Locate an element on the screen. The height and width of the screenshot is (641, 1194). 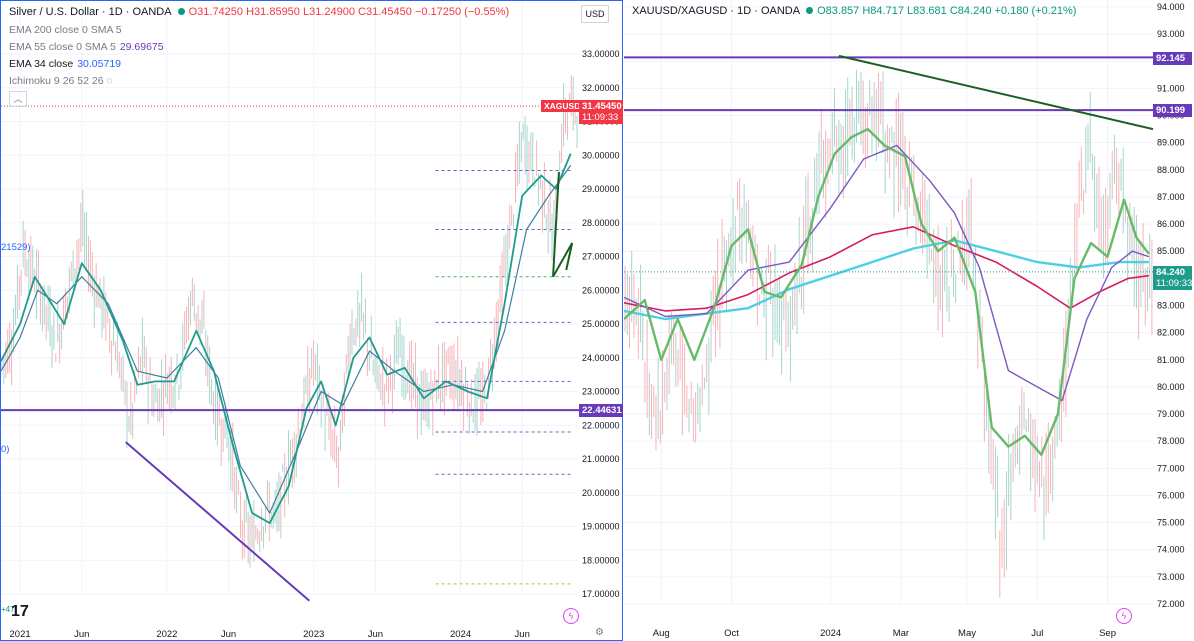
ratio-change: +0.180 (+0.21%) is located at coordinates (1035, 11).